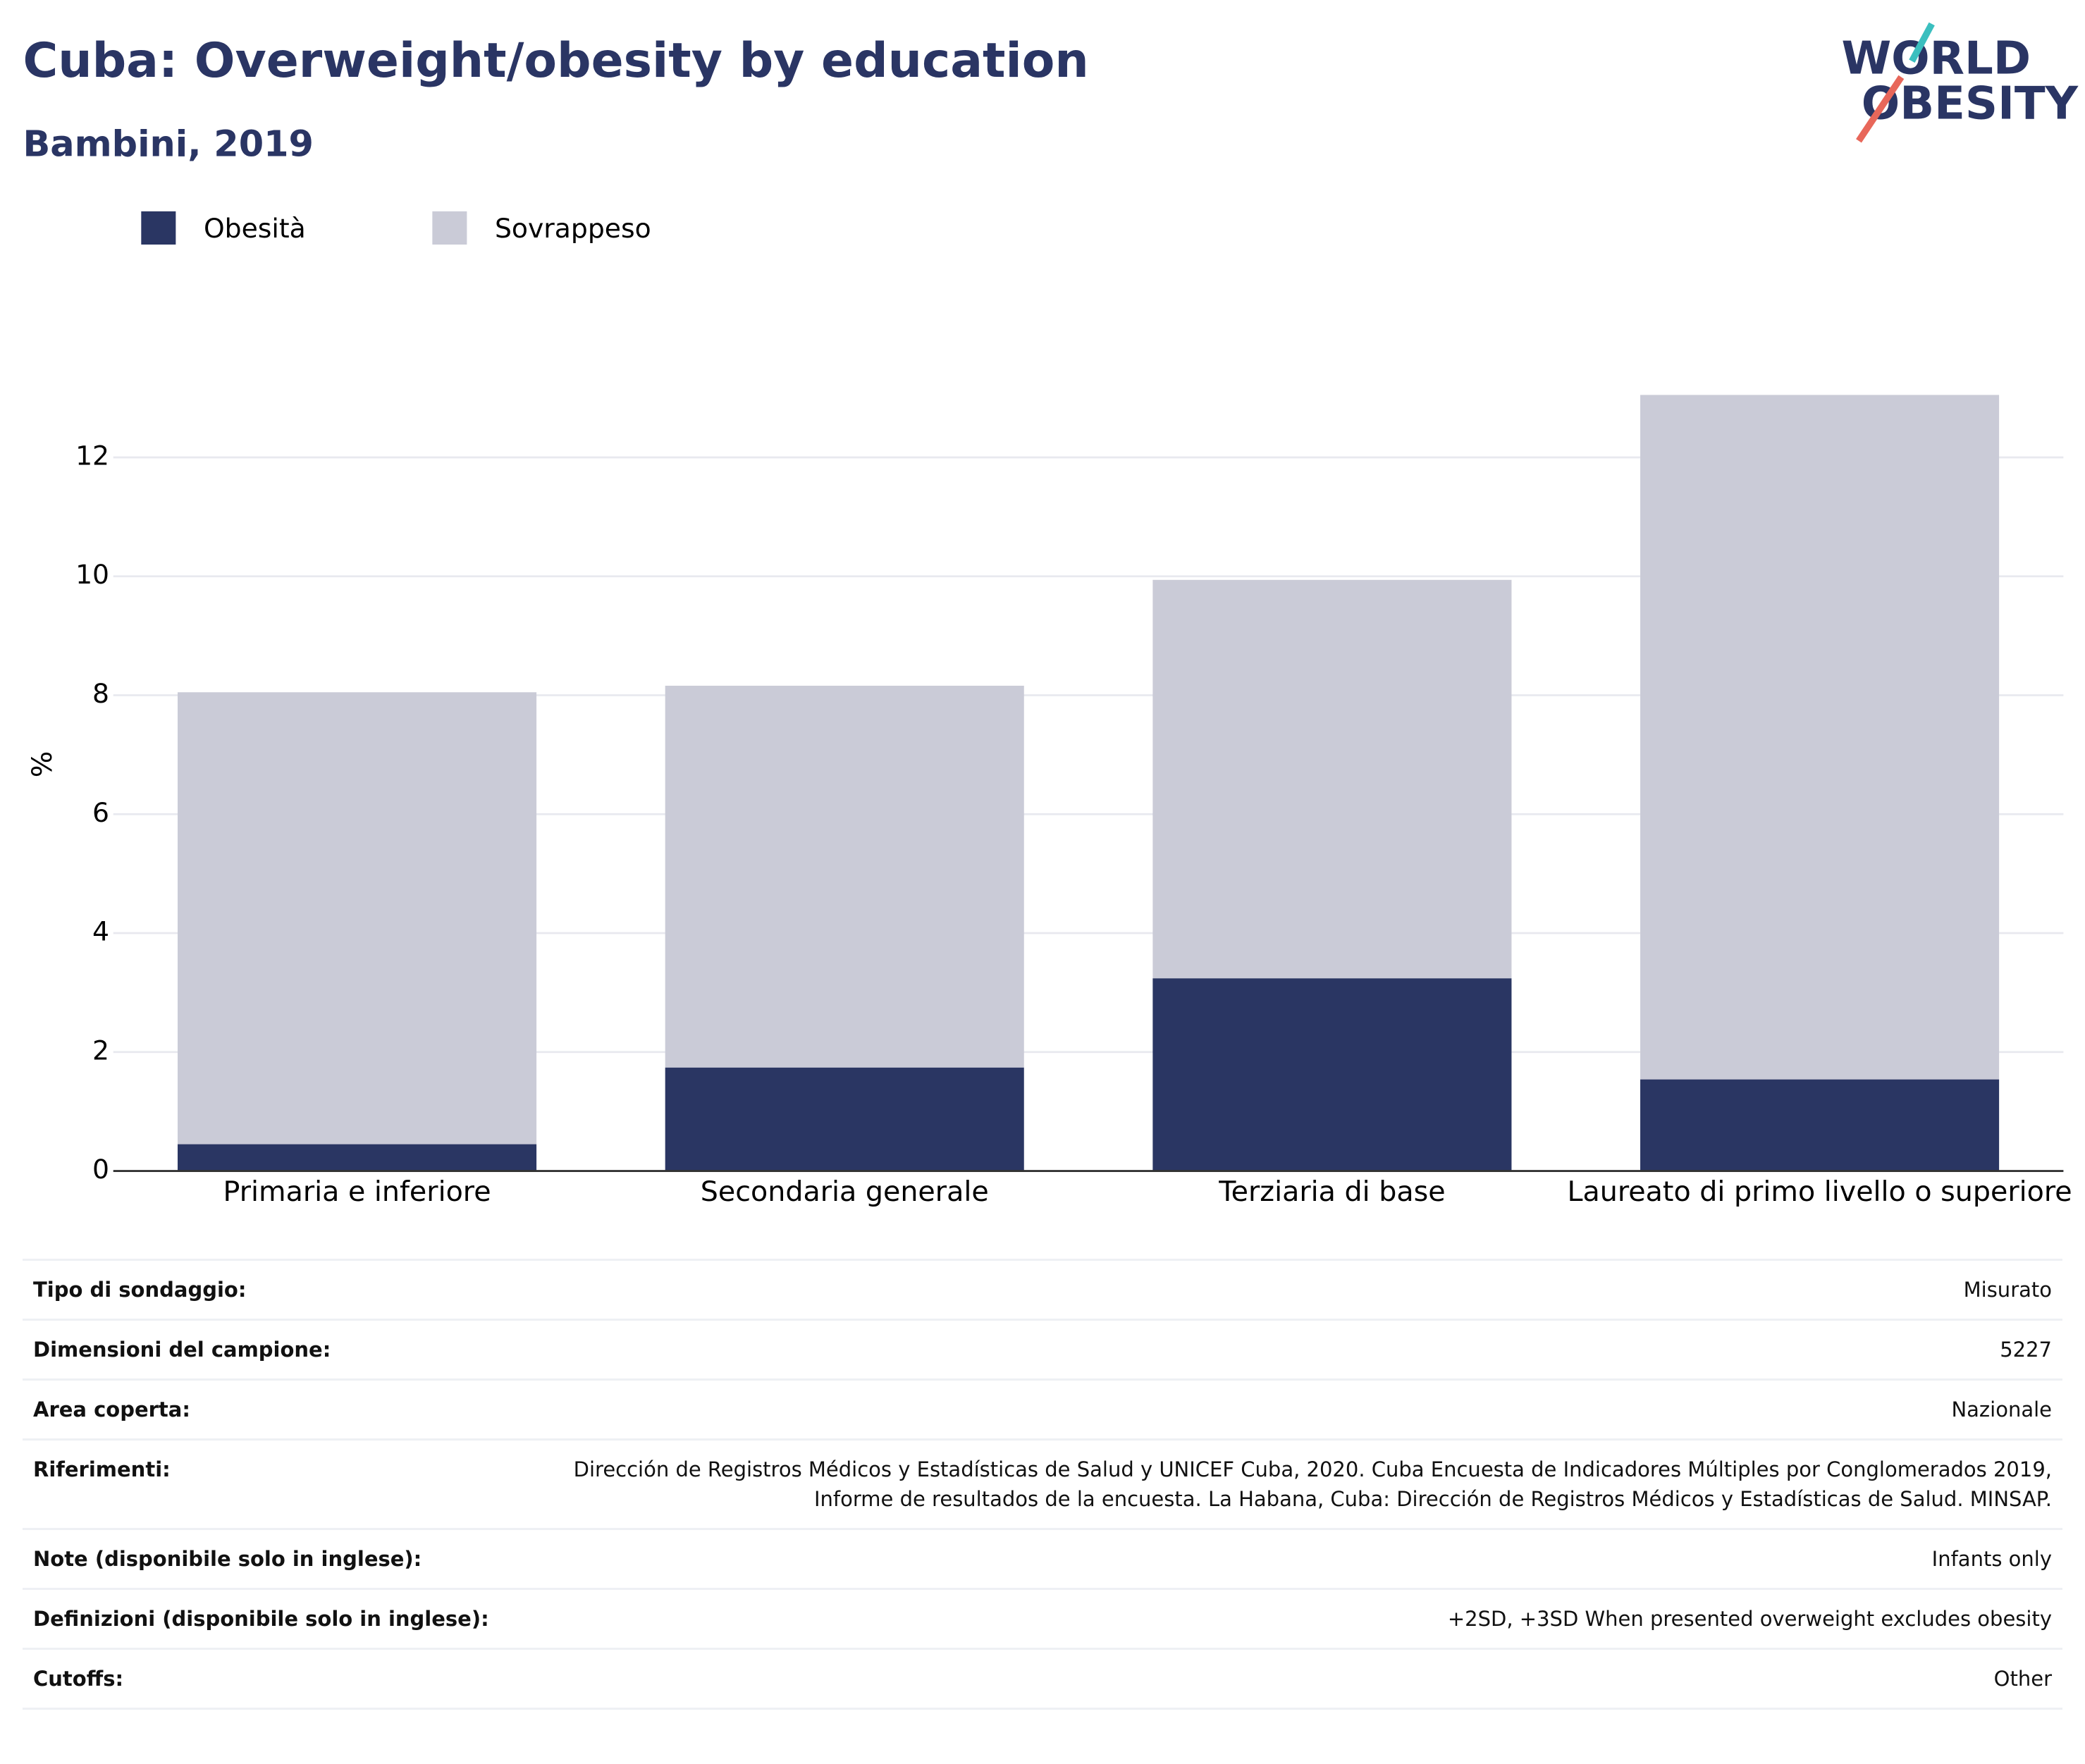 This screenshot has height=1764, width=2085. Describe the element at coordinates (1331, 1192) in the screenshot. I see `x-tick-label: Terziaria di base` at that location.